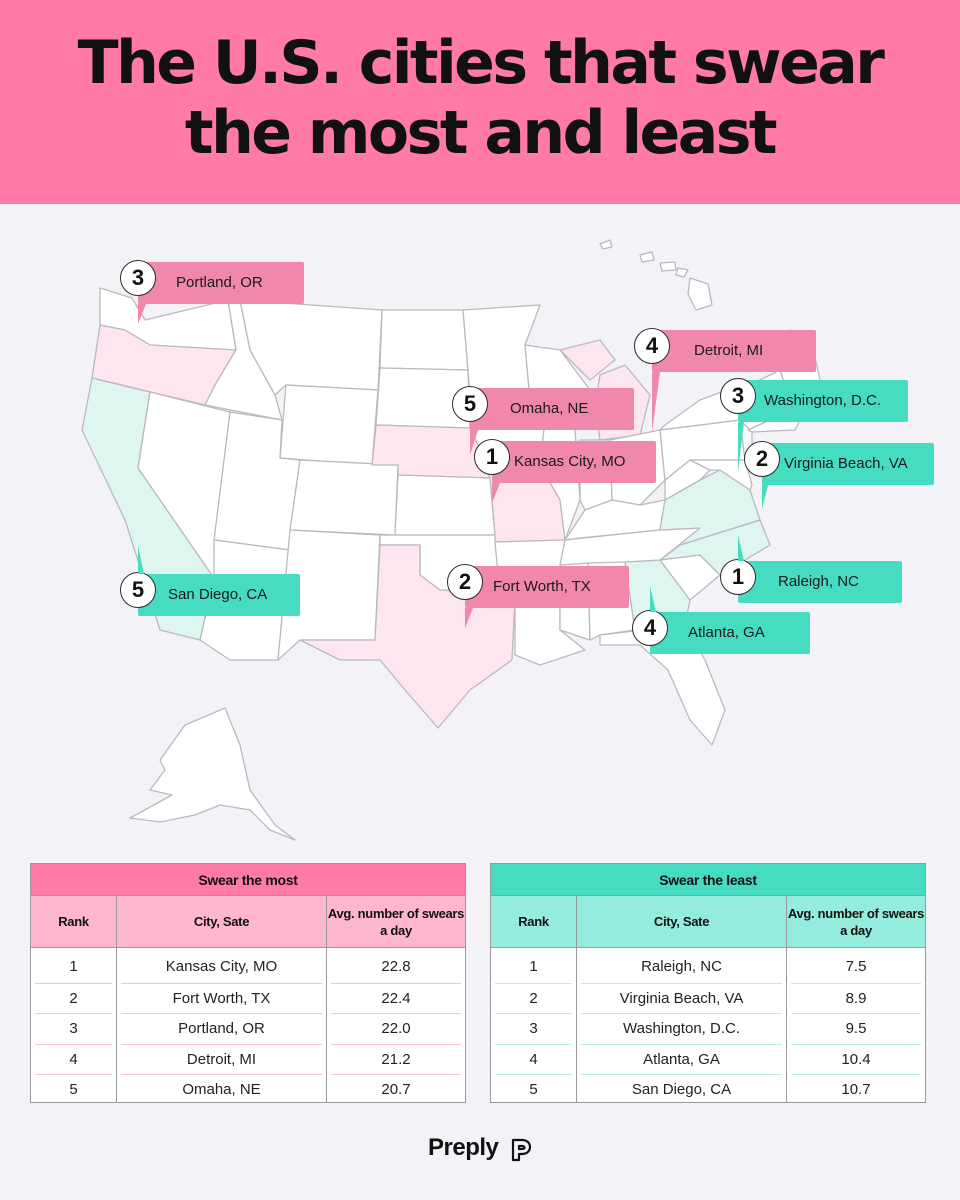  I want to click on table-cell: Virginia Beach, VA, so click(681, 998).